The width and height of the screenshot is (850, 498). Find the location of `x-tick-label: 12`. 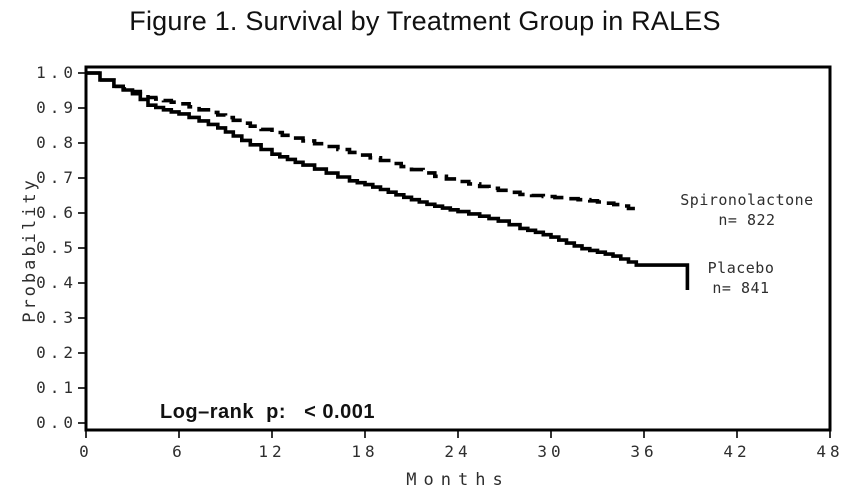

x-tick-label: 12 is located at coordinates (272, 451).